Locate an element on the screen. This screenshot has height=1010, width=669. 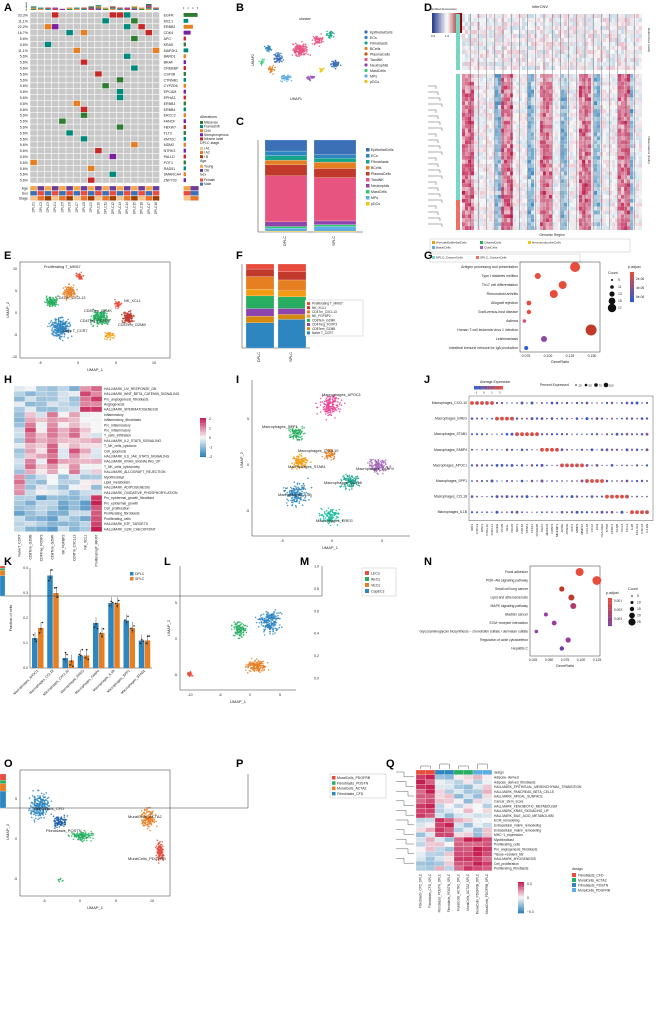
dendrogram-branch is located at coordinates (433, 189).